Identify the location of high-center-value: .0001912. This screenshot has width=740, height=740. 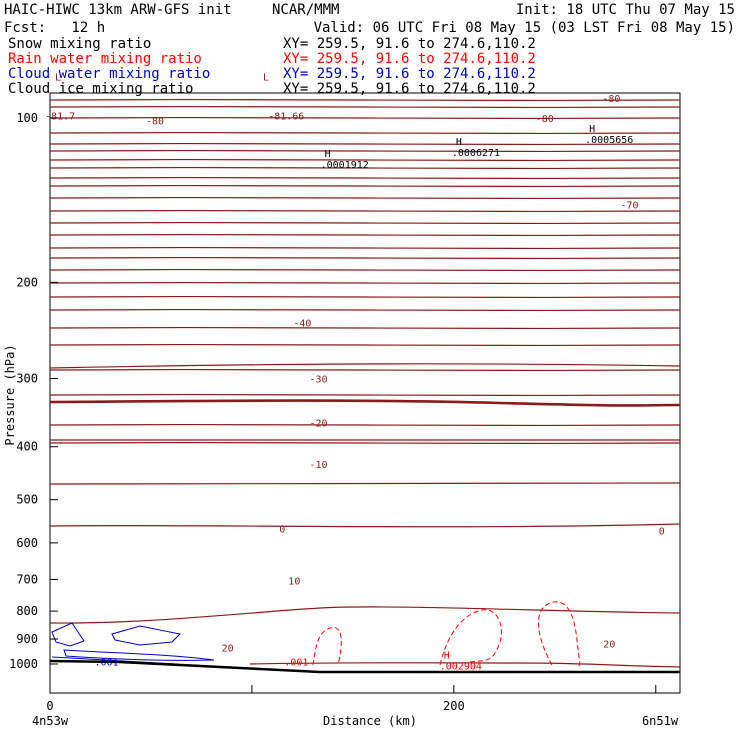
(345, 165).